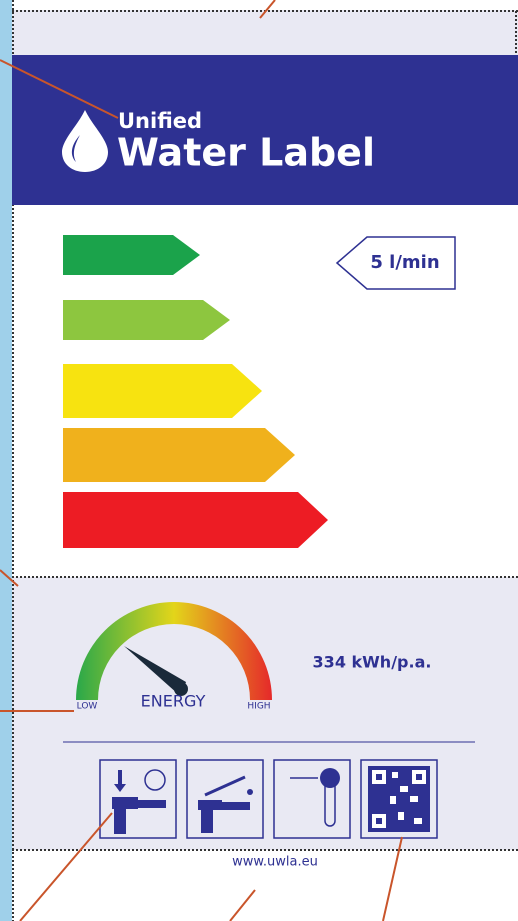  I want to click on gauge-high: HIGH, so click(258, 707).